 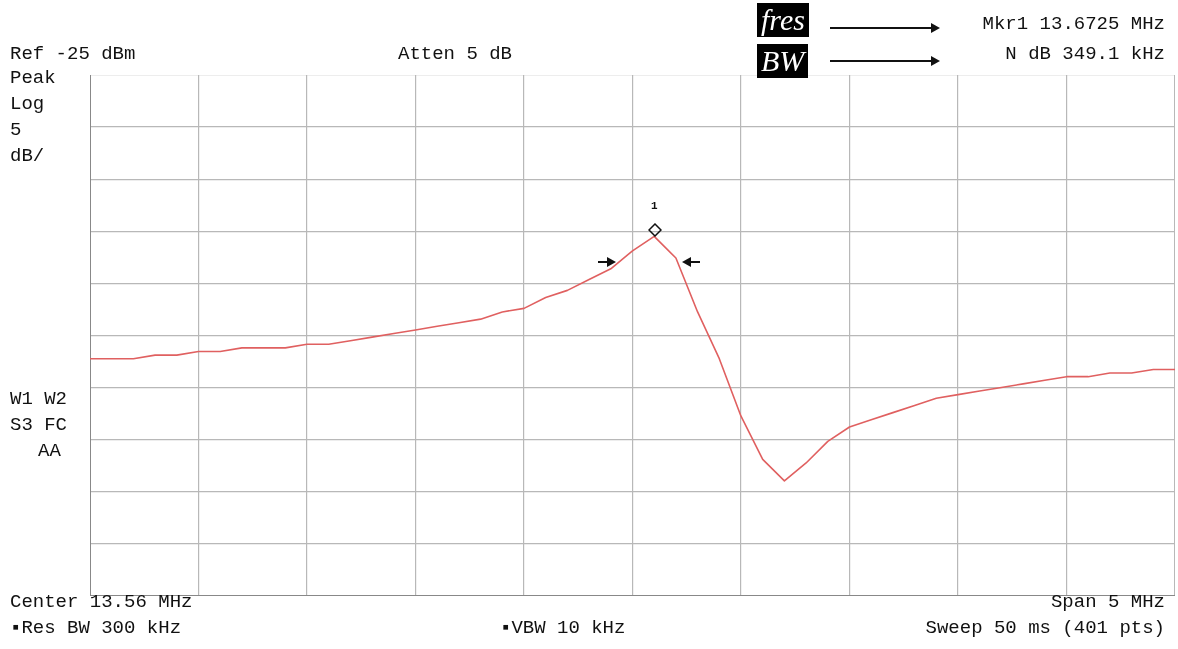 I want to click on text: Sweep 50 ms (401 pts), so click(x=1045, y=628).